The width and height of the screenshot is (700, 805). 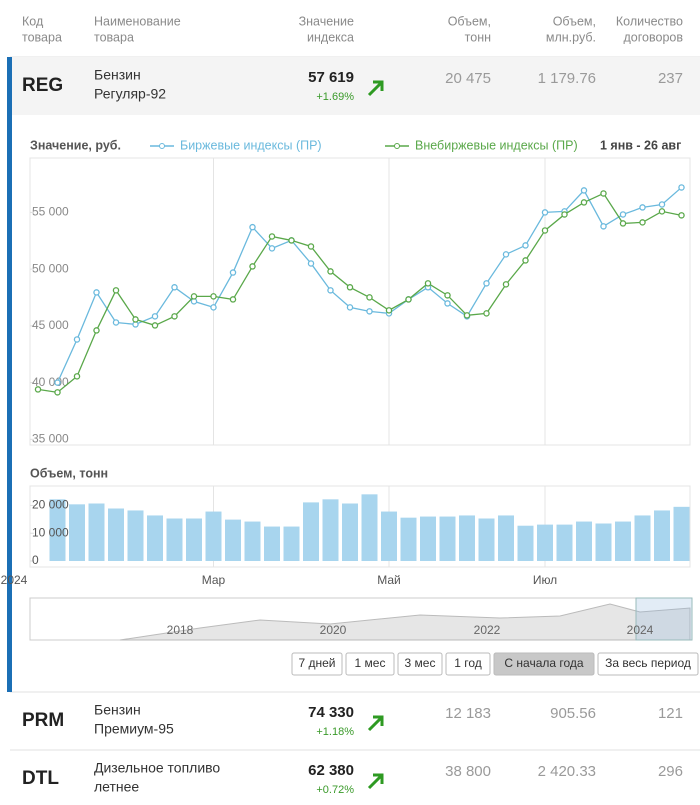 What do you see at coordinates (487, 630) in the screenshot?
I see `navigator-label: 2022` at bounding box center [487, 630].